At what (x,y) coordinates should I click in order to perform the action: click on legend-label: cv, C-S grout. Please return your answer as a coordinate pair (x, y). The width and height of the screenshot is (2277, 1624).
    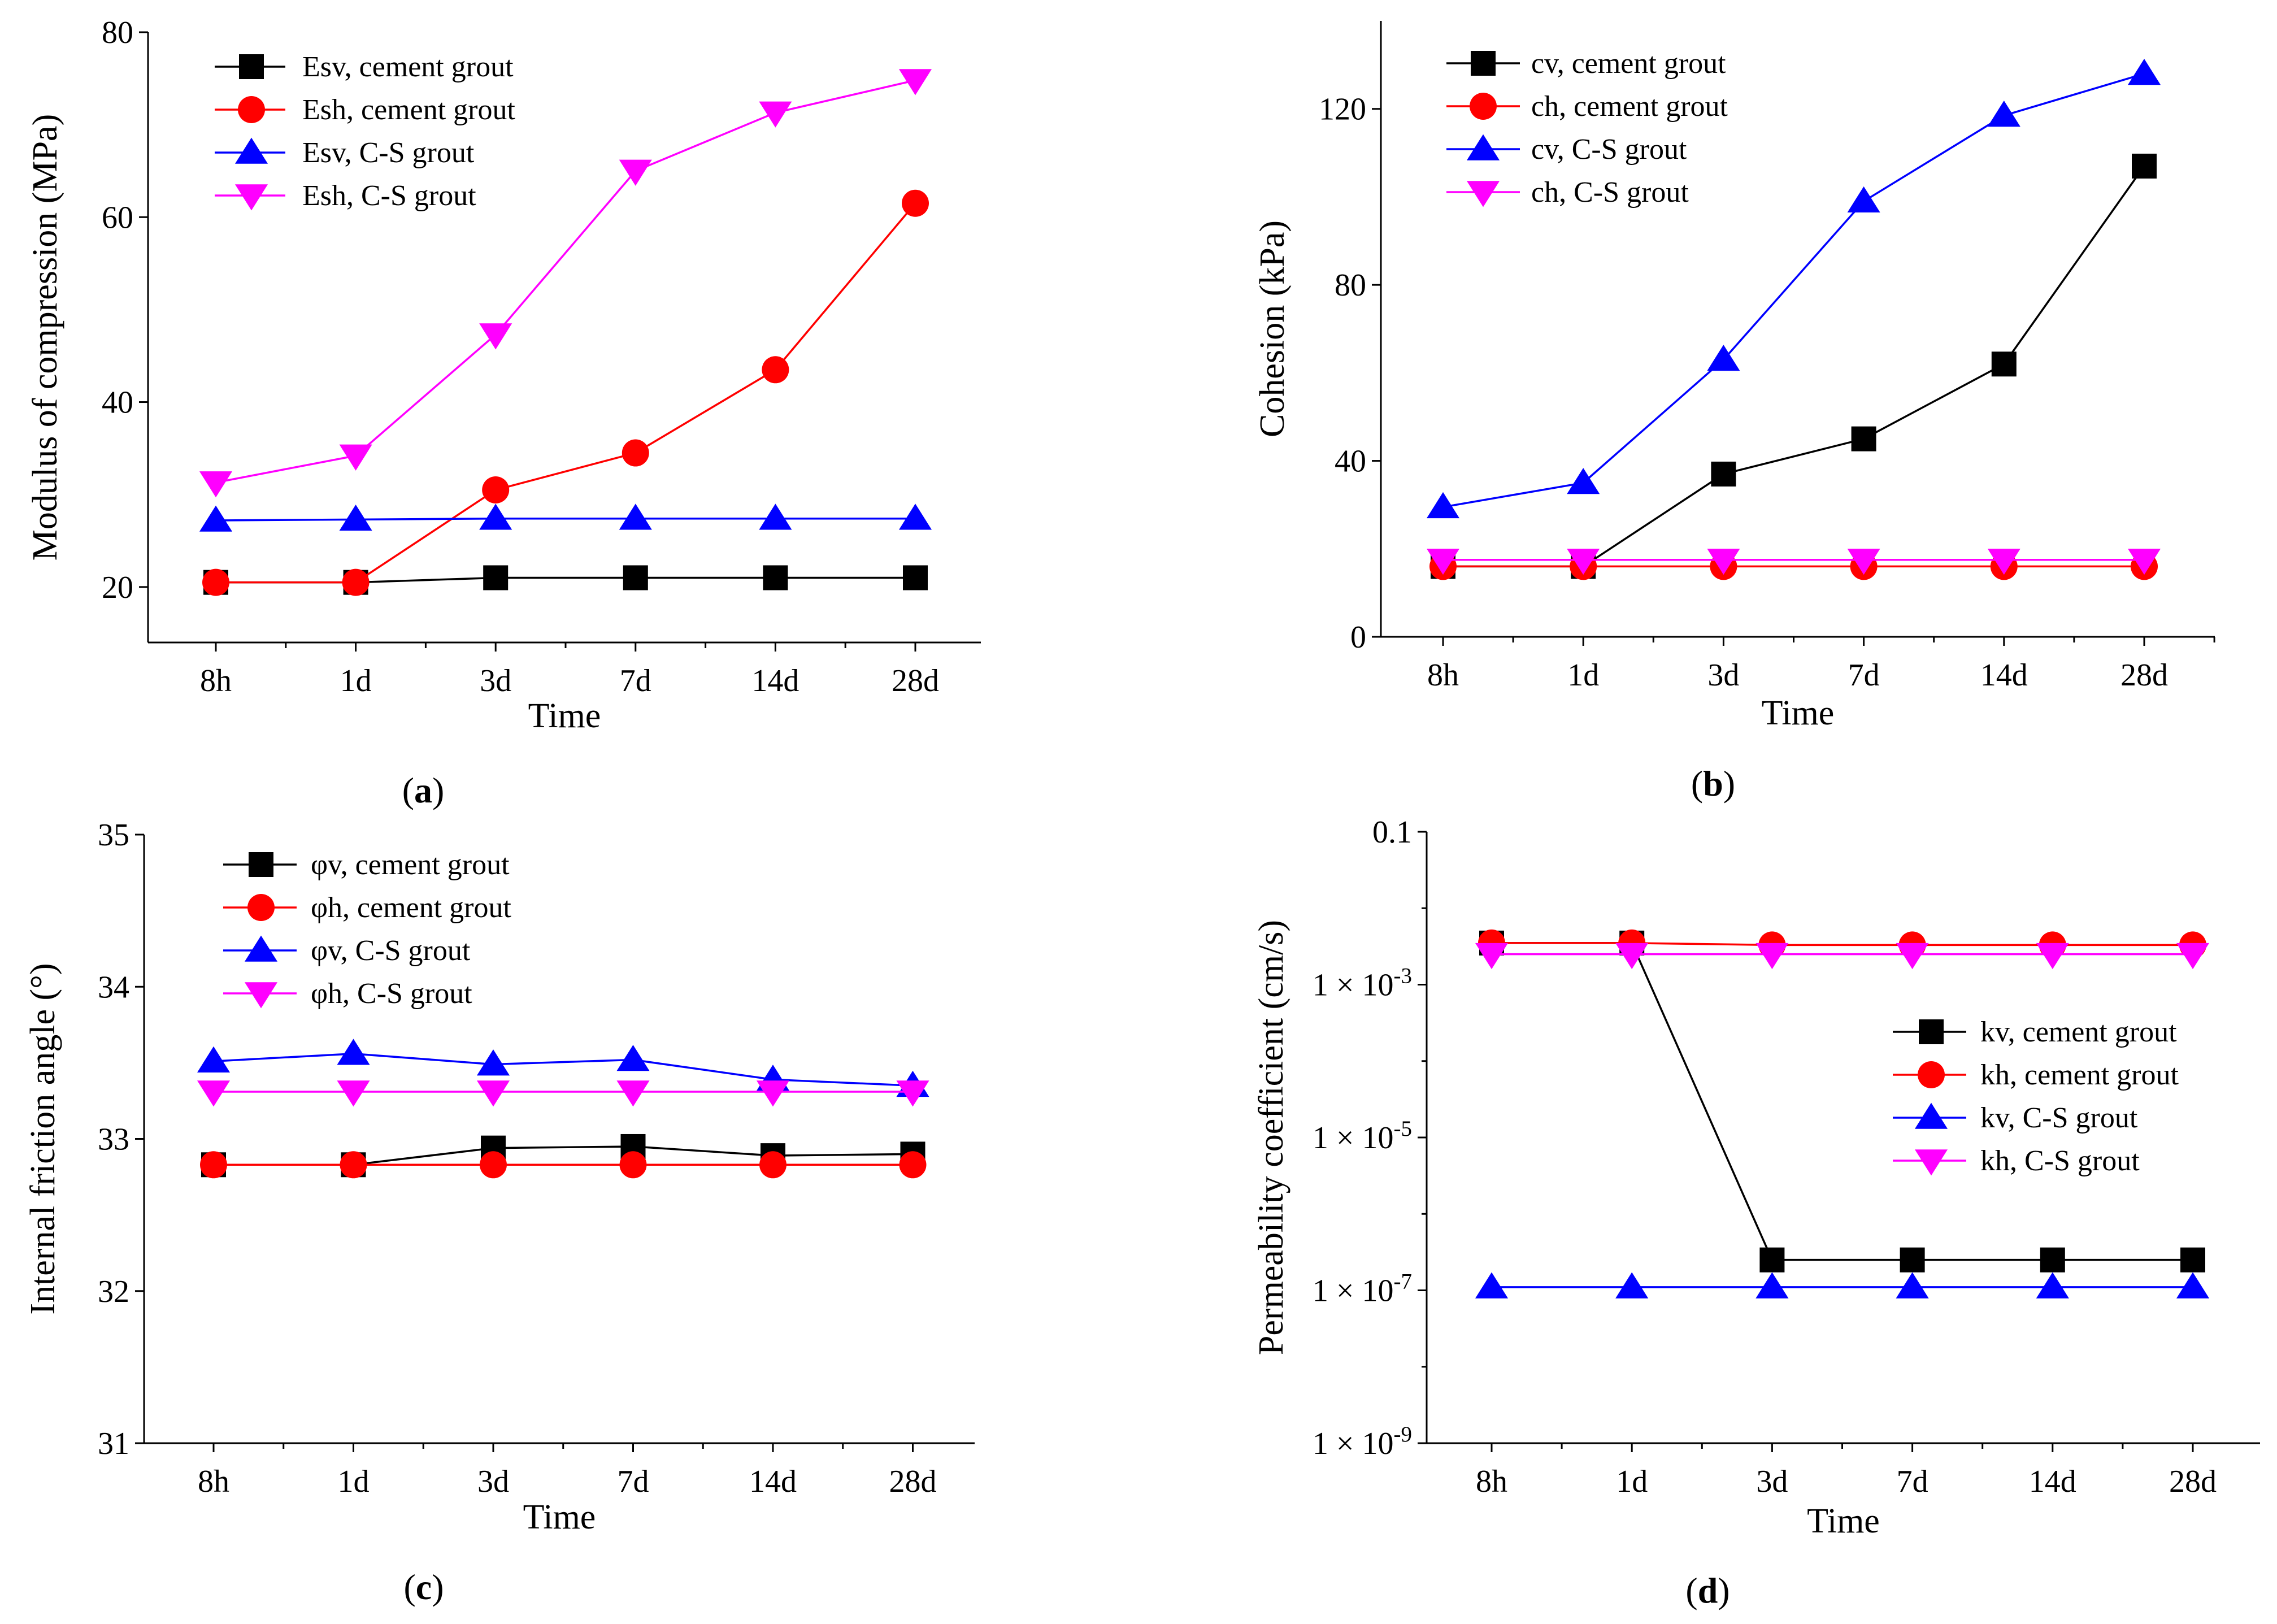
    Looking at the image, I should click on (1609, 149).